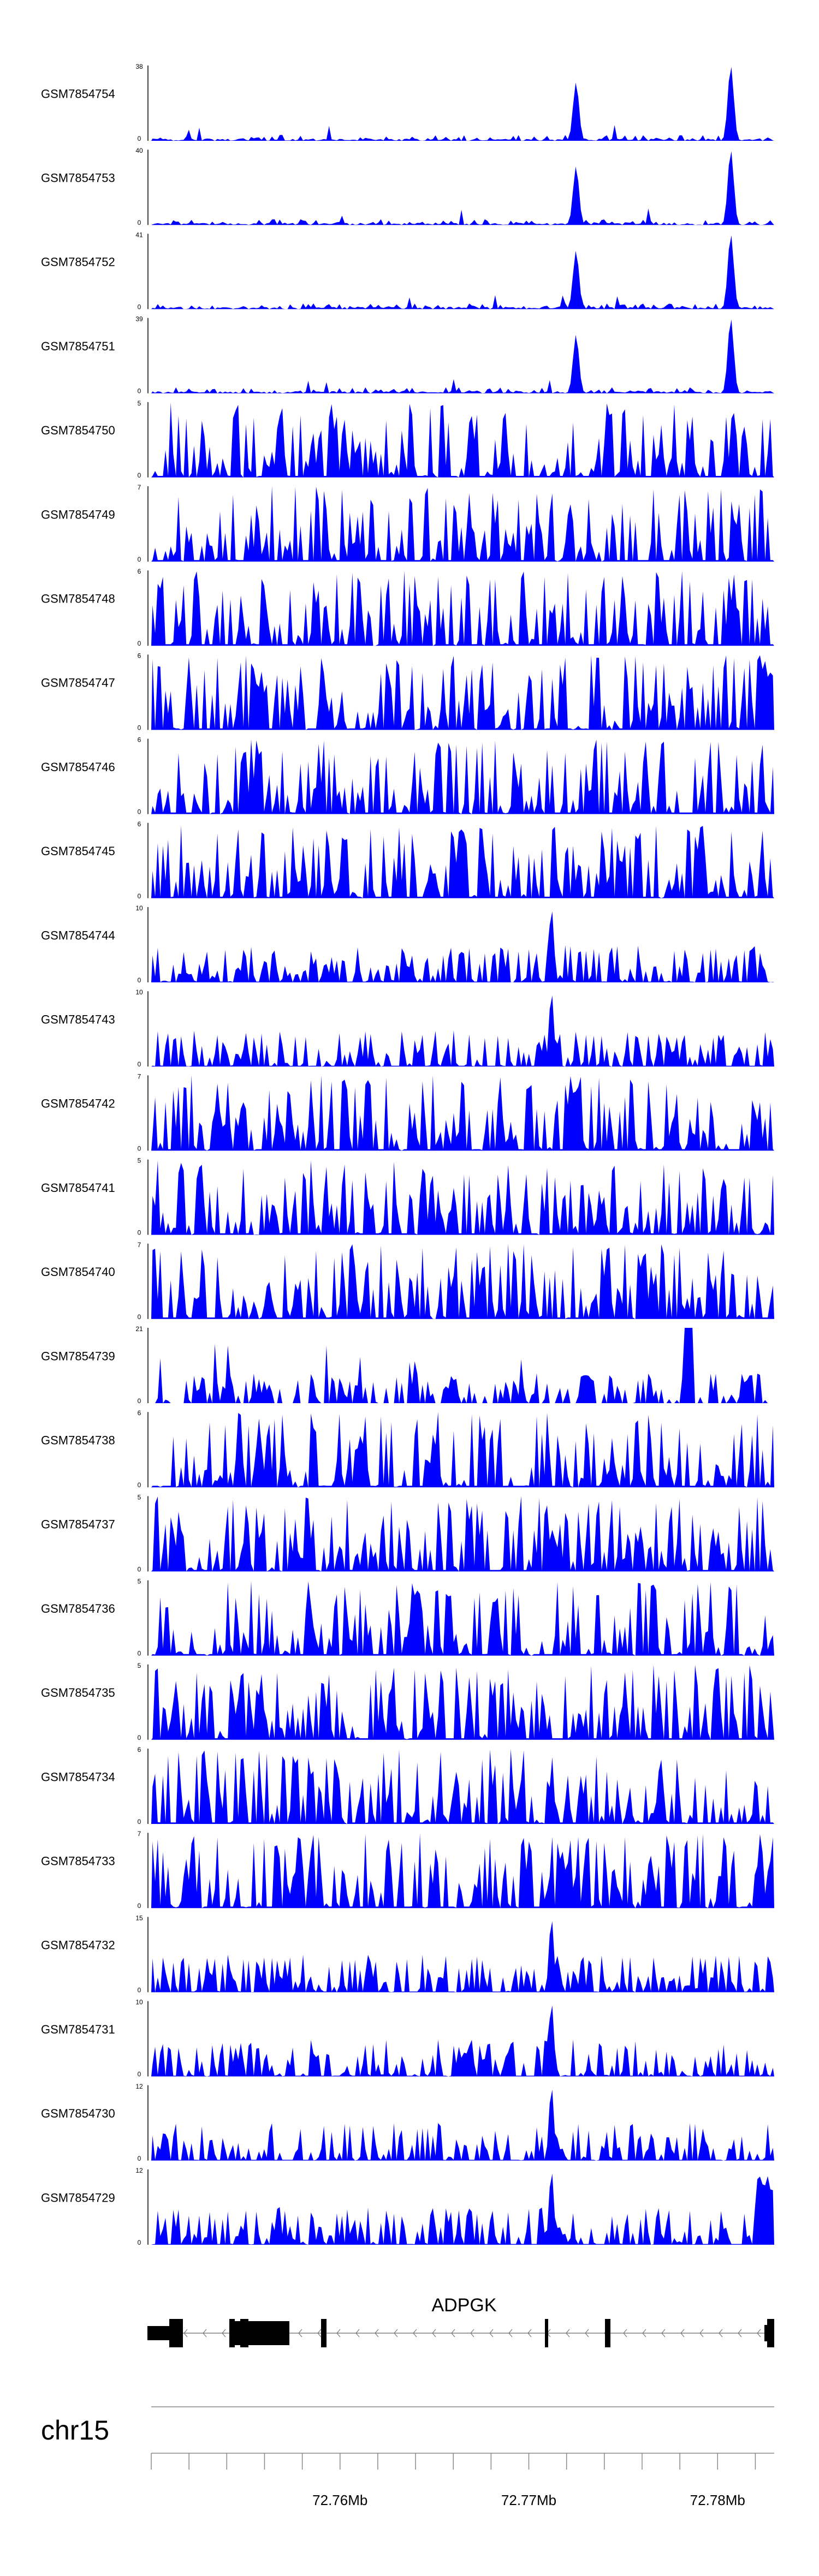  Describe the element at coordinates (407, 523) in the screenshot. I see `track-GSM7854749: GSM7854749 7 0` at that location.